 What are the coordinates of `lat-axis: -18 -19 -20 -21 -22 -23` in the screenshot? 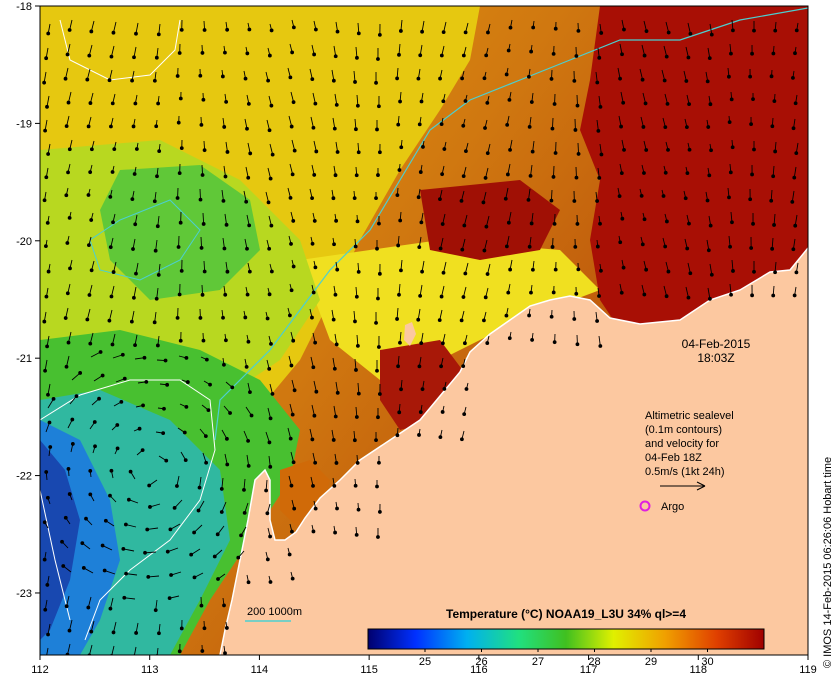 It's located at (28, 300).